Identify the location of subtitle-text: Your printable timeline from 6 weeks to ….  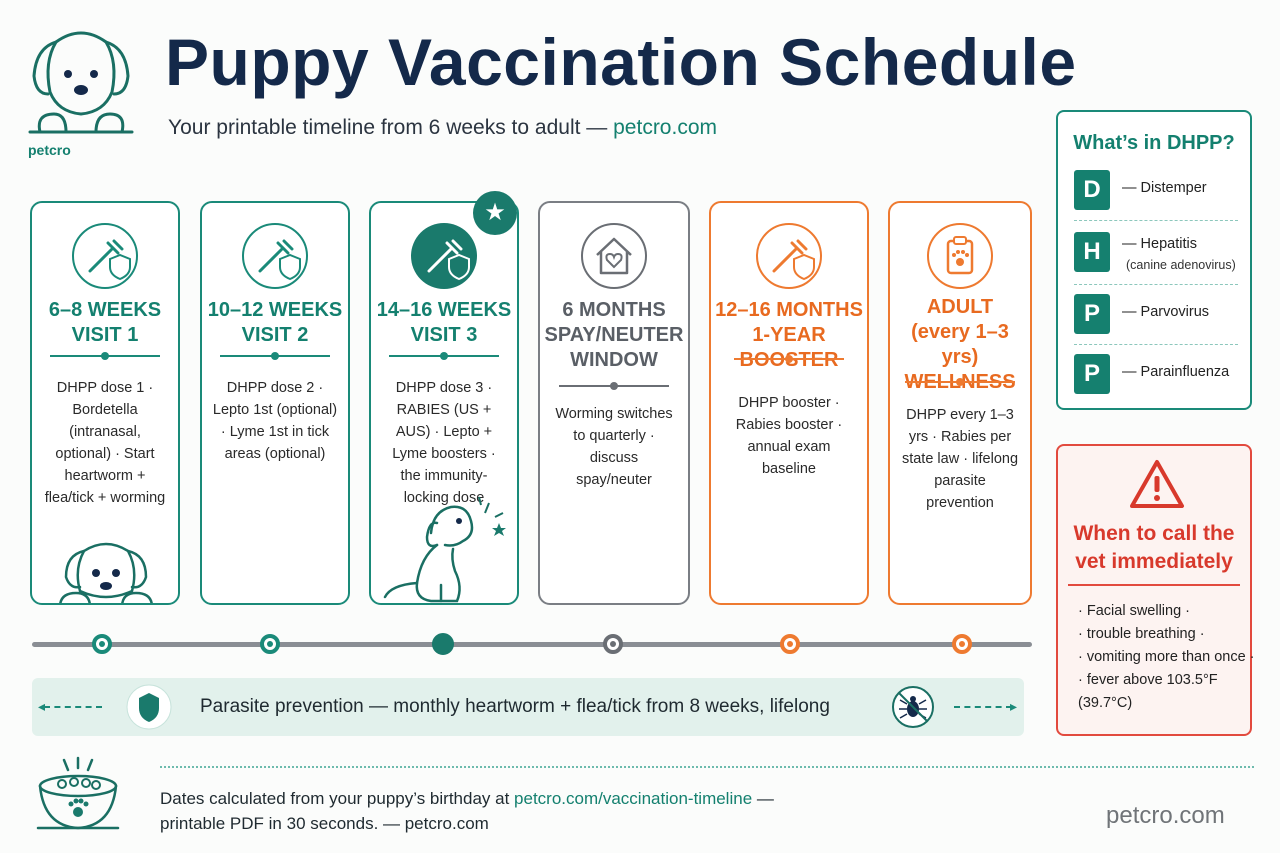
(391, 127).